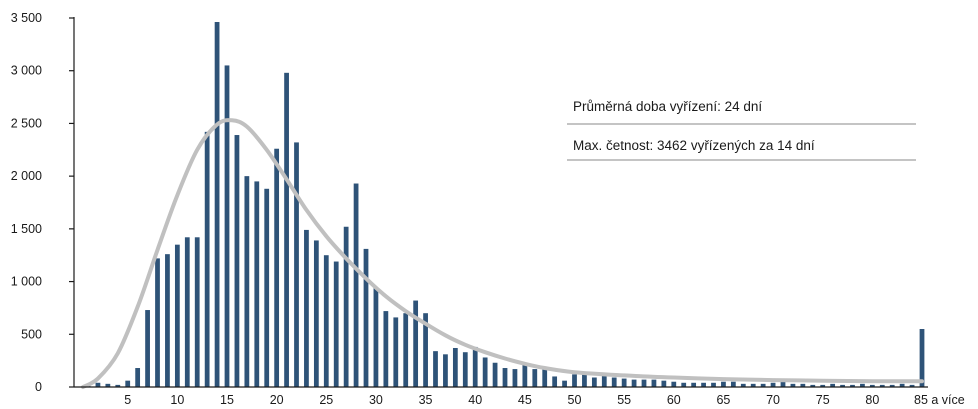 This screenshot has height=409, width=978. What do you see at coordinates (38, 387) in the screenshot?
I see `y-tick-label: 0` at bounding box center [38, 387].